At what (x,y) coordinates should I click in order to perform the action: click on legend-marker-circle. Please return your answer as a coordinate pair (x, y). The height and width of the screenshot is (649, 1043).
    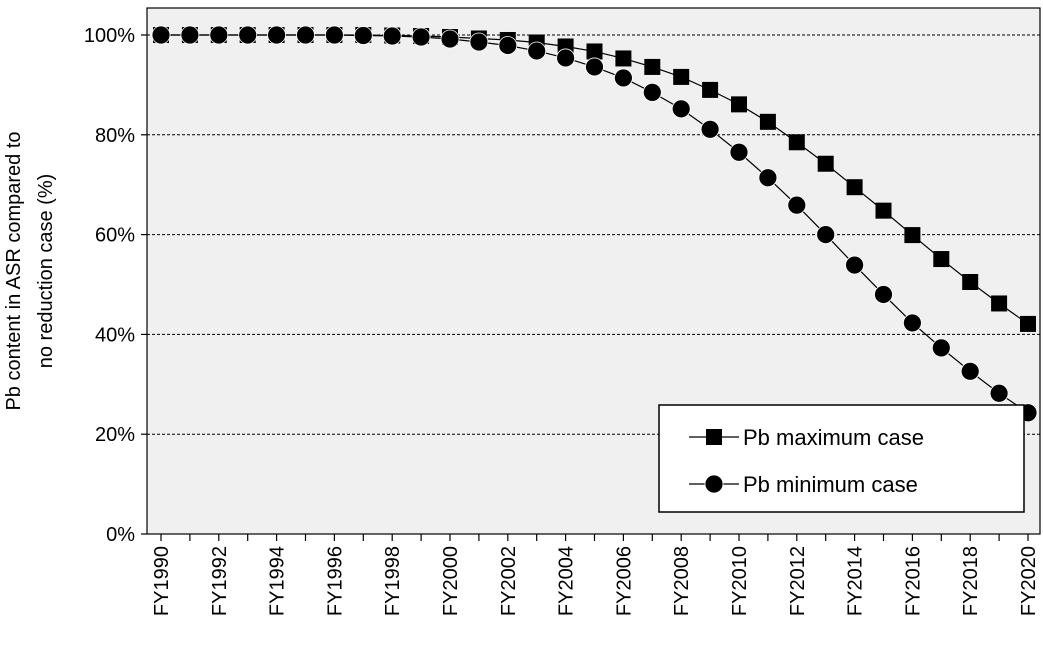
    Looking at the image, I should click on (714, 484).